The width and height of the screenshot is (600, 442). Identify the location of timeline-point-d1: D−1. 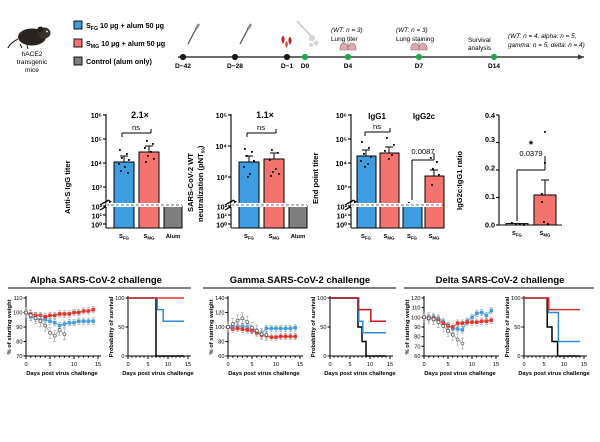
(287, 61).